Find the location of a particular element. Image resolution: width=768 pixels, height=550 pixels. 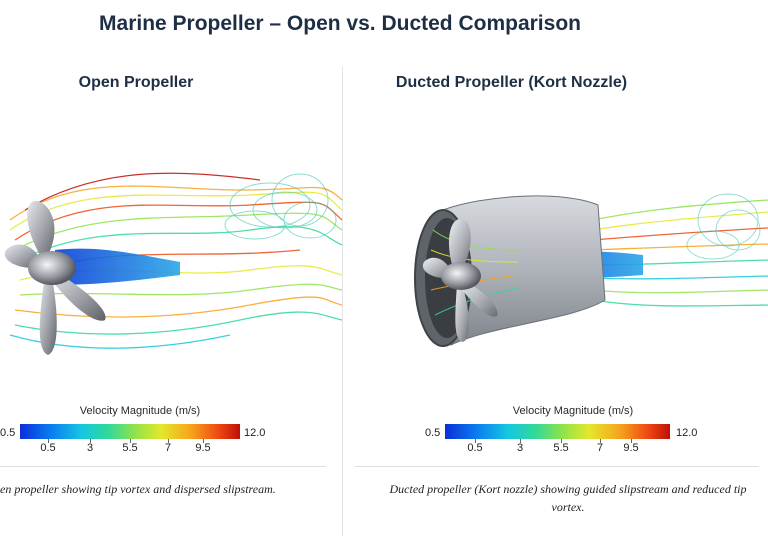

right-colorbar-tick-label: 5.5 is located at coordinates (561, 448).